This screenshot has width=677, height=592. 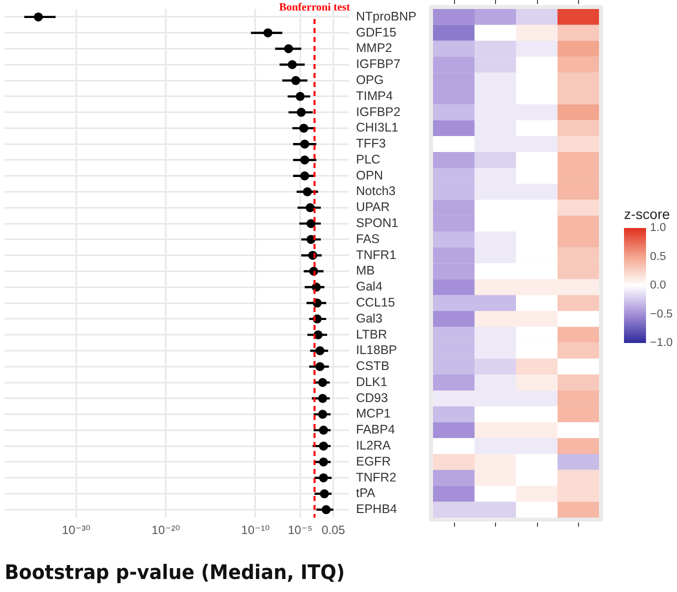 I want to click on x-tick-label: 10⁻²⁰, so click(x=166, y=530).